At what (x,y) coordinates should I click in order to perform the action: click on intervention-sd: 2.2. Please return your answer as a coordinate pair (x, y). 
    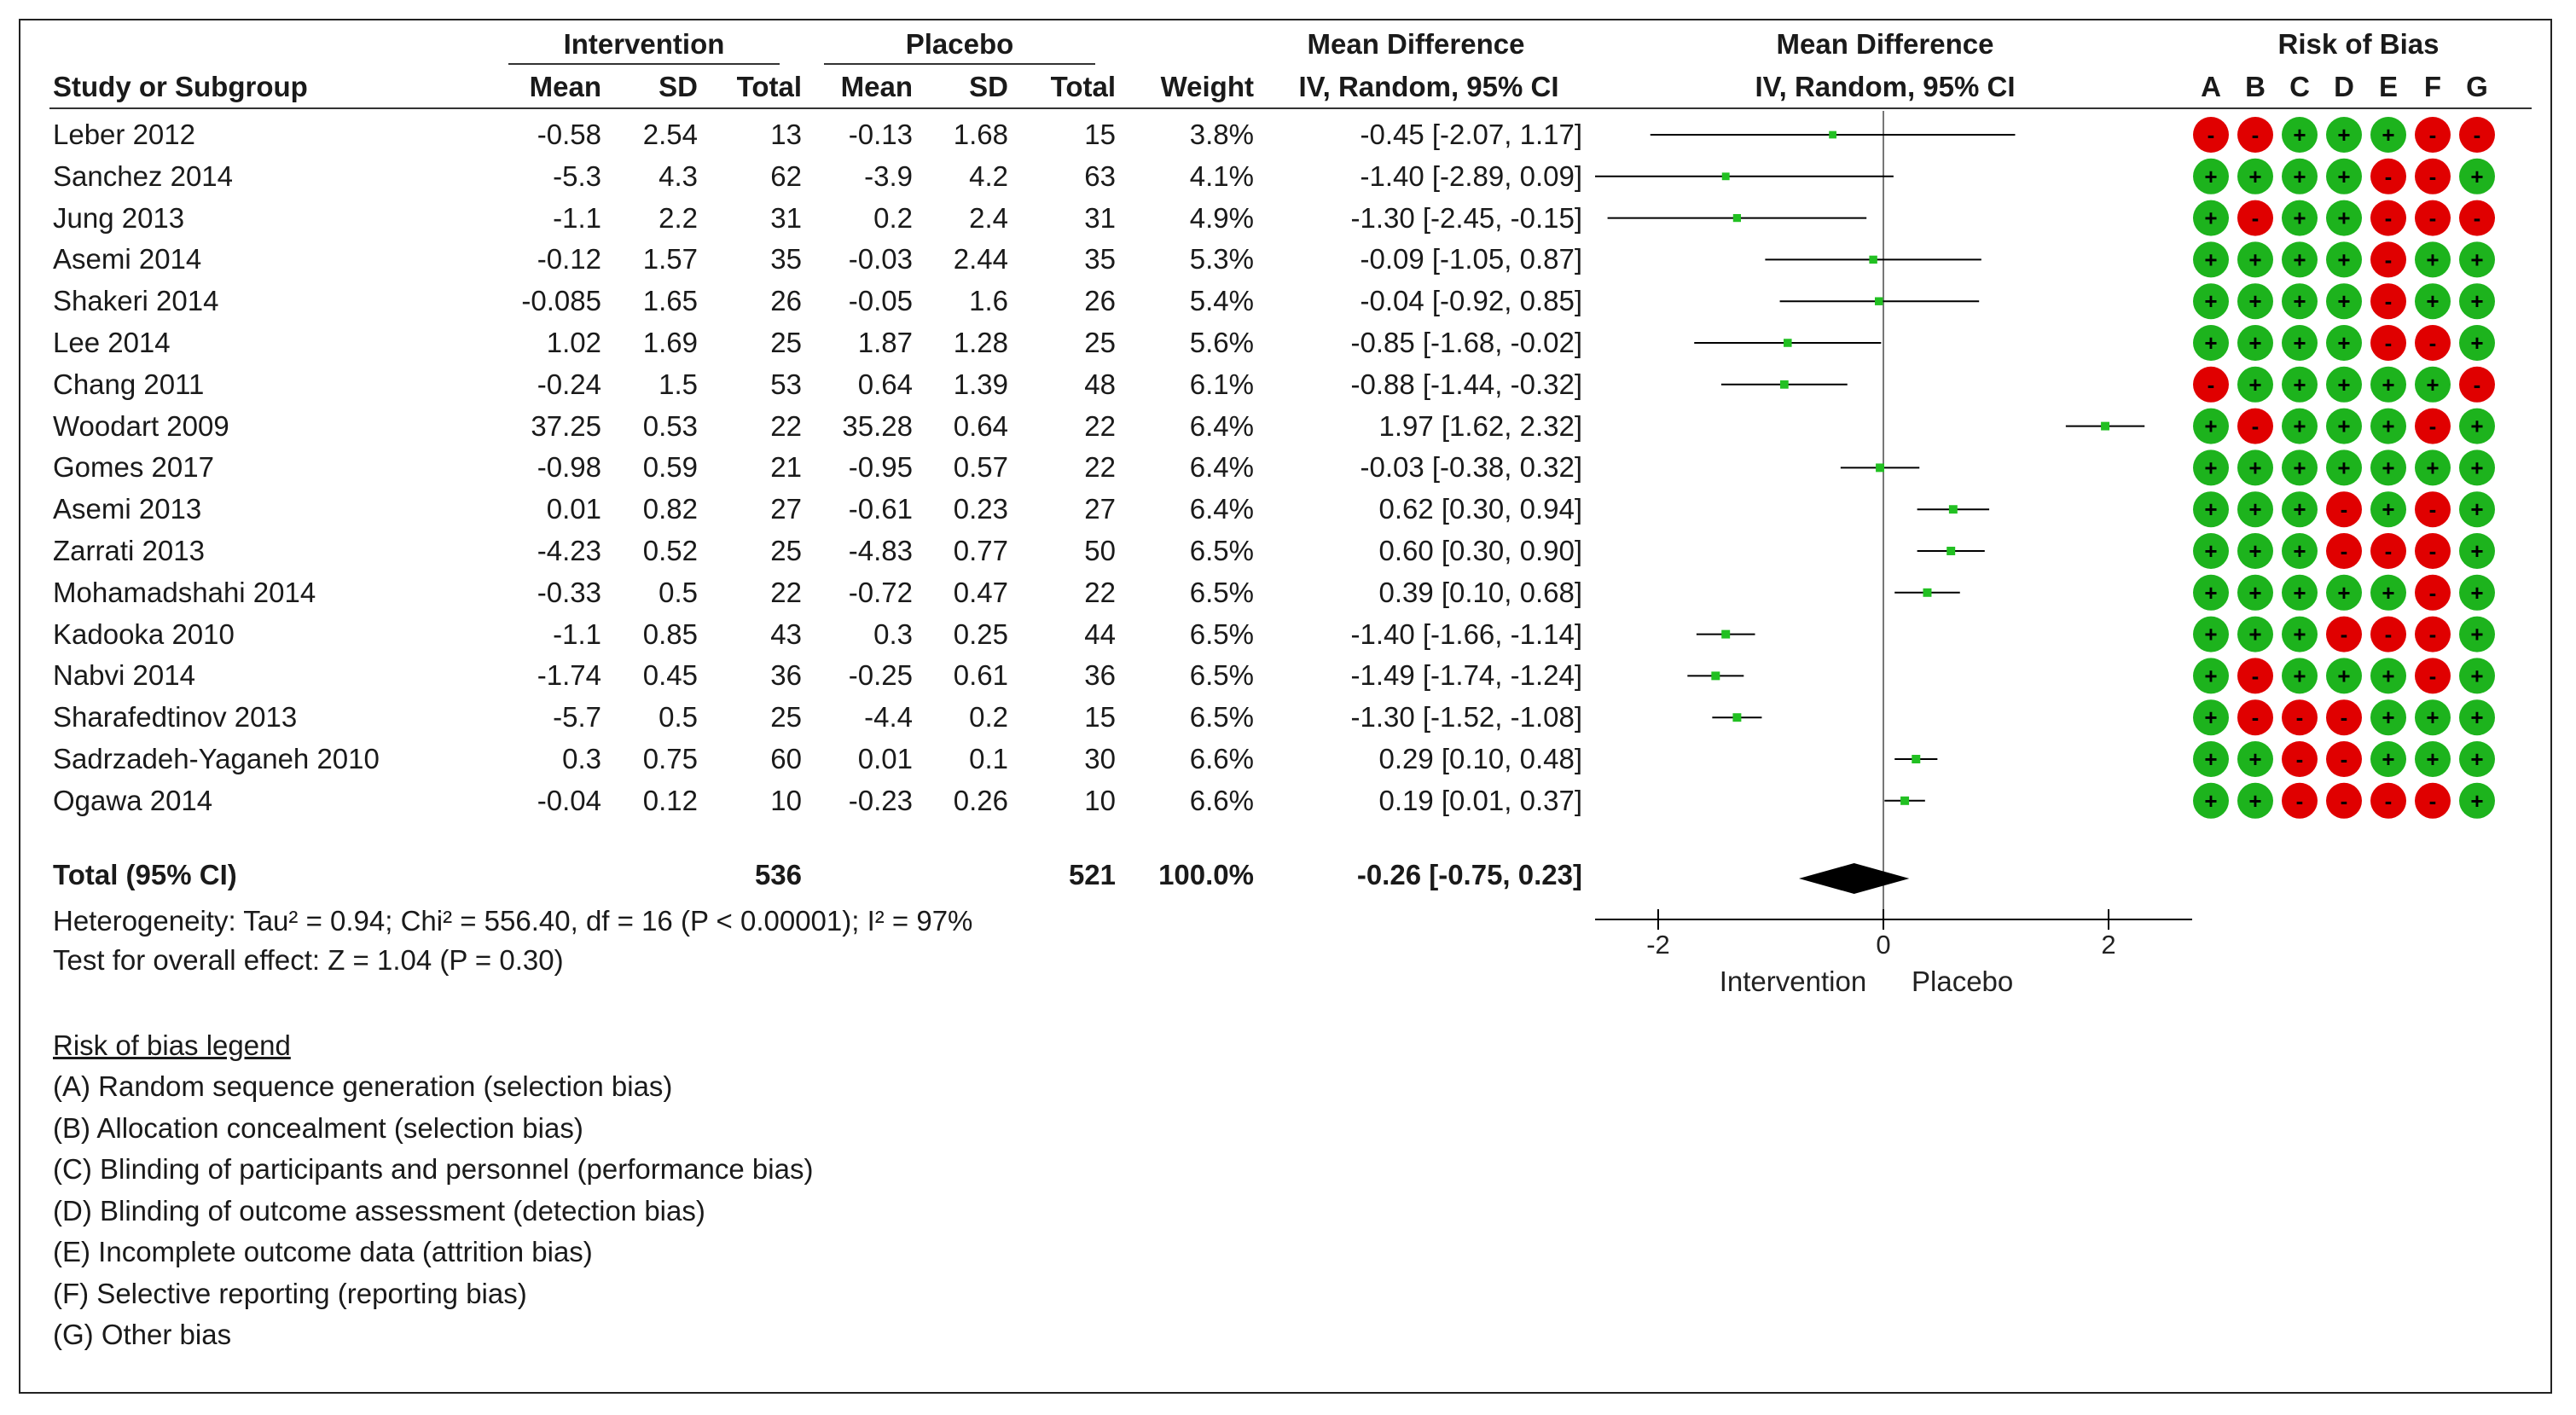
    Looking at the image, I should click on (678, 217).